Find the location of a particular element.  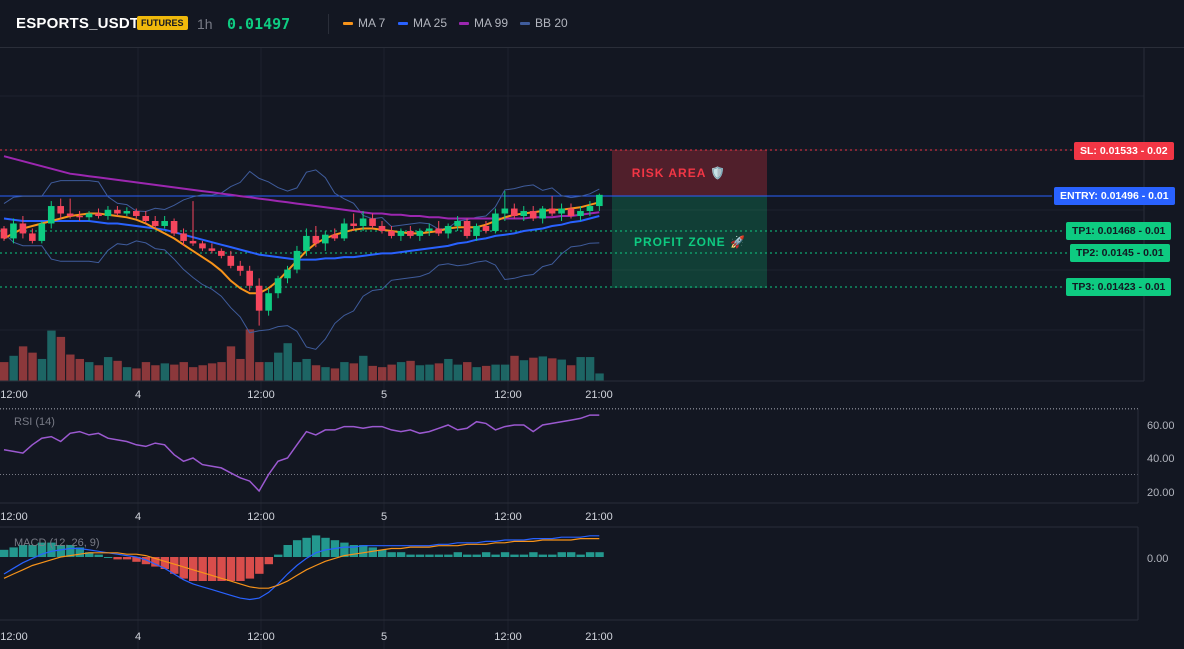

tp2-badge: TP2: 0.0145 - 0.01 is located at coordinates (1120, 253).